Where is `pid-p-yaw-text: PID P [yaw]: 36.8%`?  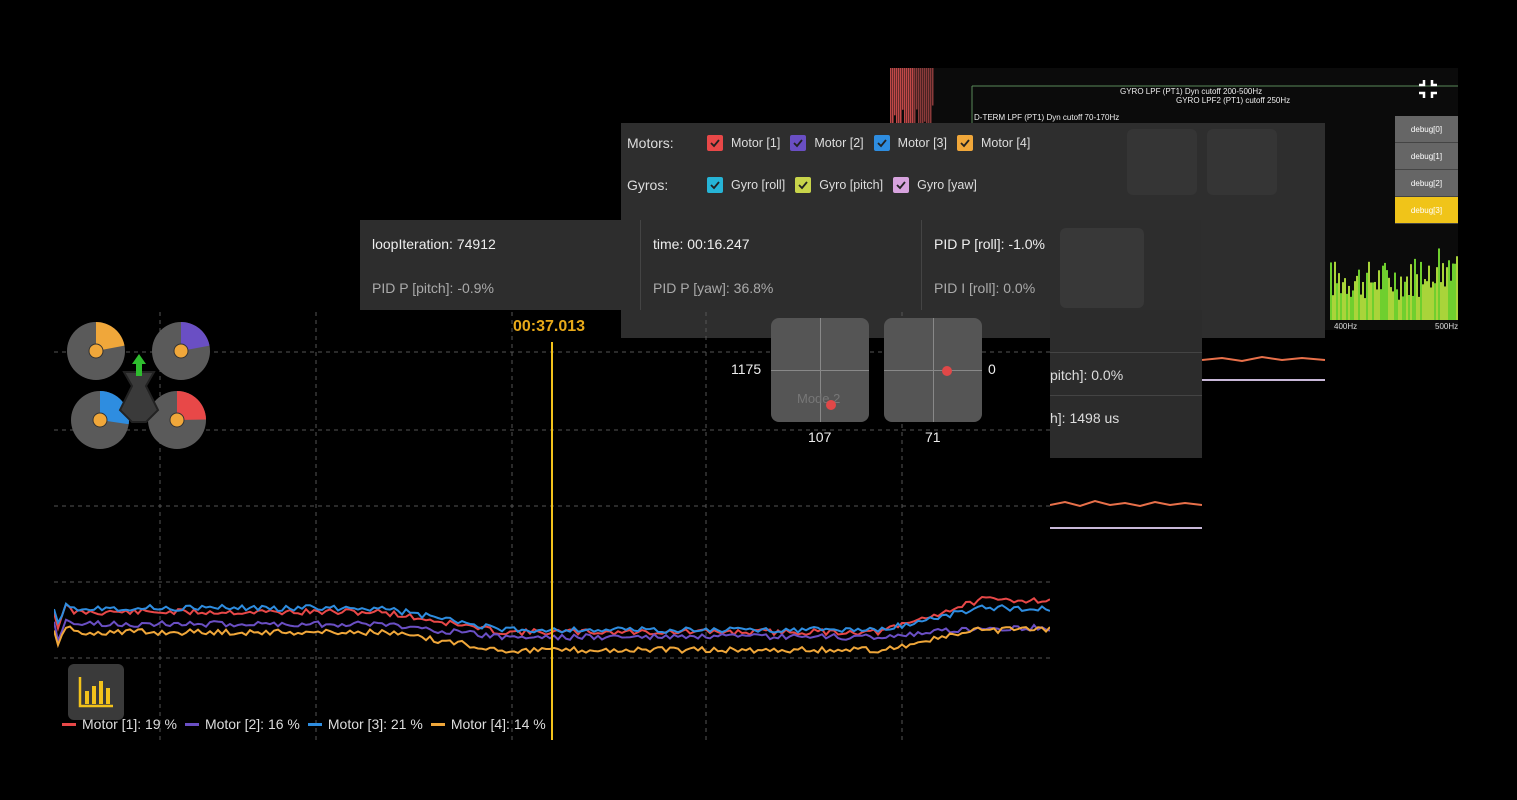 pid-p-yaw-text: PID P [yaw]: 36.8% is located at coordinates (713, 288).